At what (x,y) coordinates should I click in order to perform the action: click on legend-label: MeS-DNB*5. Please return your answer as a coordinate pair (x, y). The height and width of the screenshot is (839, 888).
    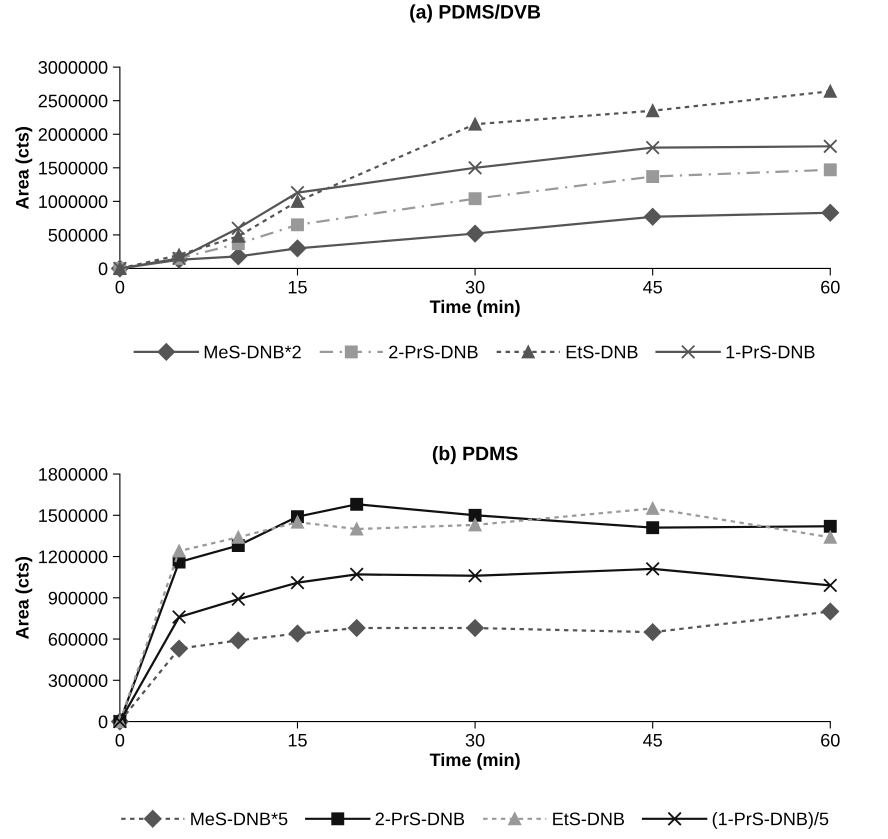
    Looking at the image, I should click on (239, 819).